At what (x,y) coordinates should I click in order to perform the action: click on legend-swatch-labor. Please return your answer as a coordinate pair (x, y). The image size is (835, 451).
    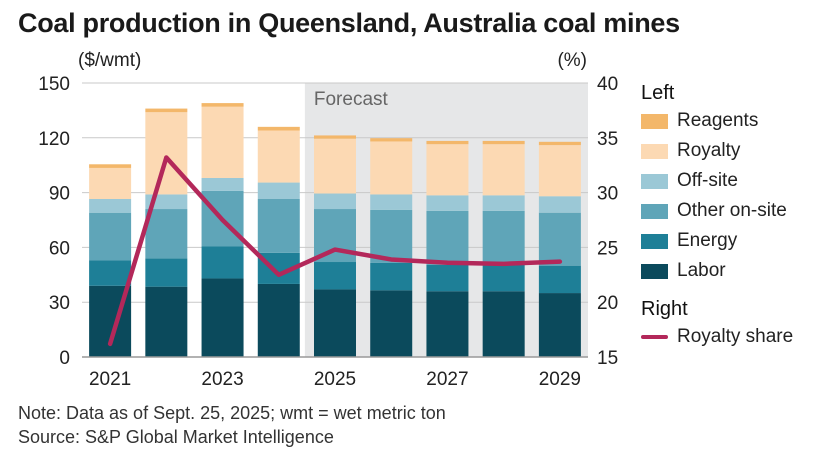
    Looking at the image, I should click on (654, 271).